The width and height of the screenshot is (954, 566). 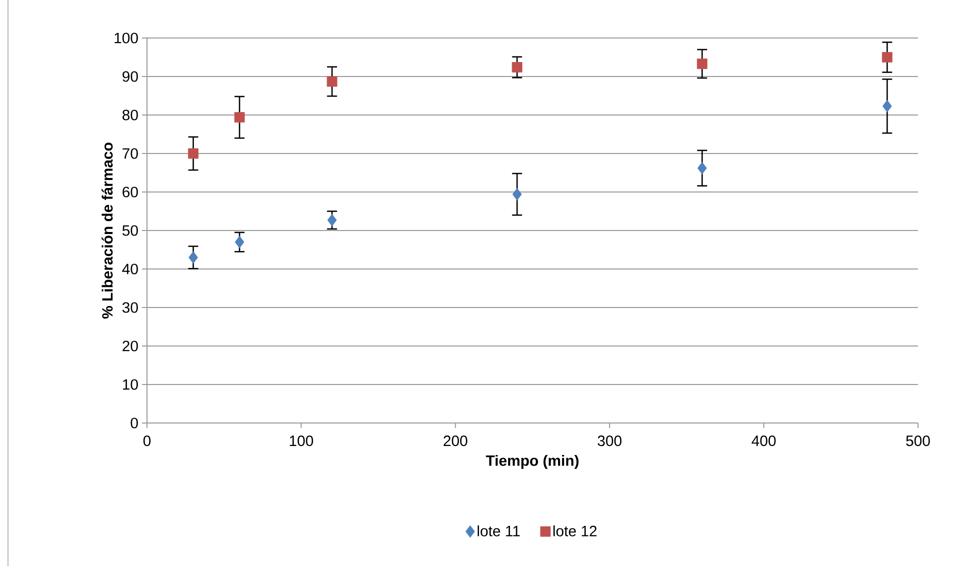 What do you see at coordinates (610, 441) in the screenshot?
I see `x-tick-label: 300` at bounding box center [610, 441].